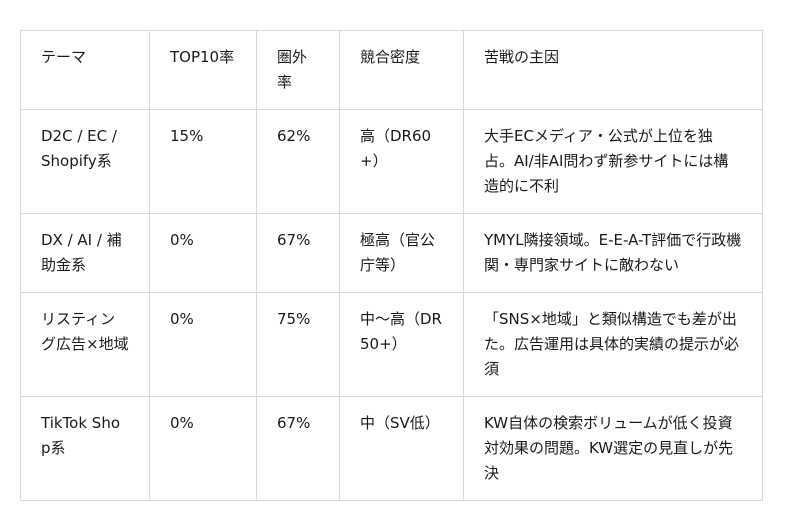  Describe the element at coordinates (401, 70) in the screenshot. I see `header-competition-density: 競合密度` at that location.